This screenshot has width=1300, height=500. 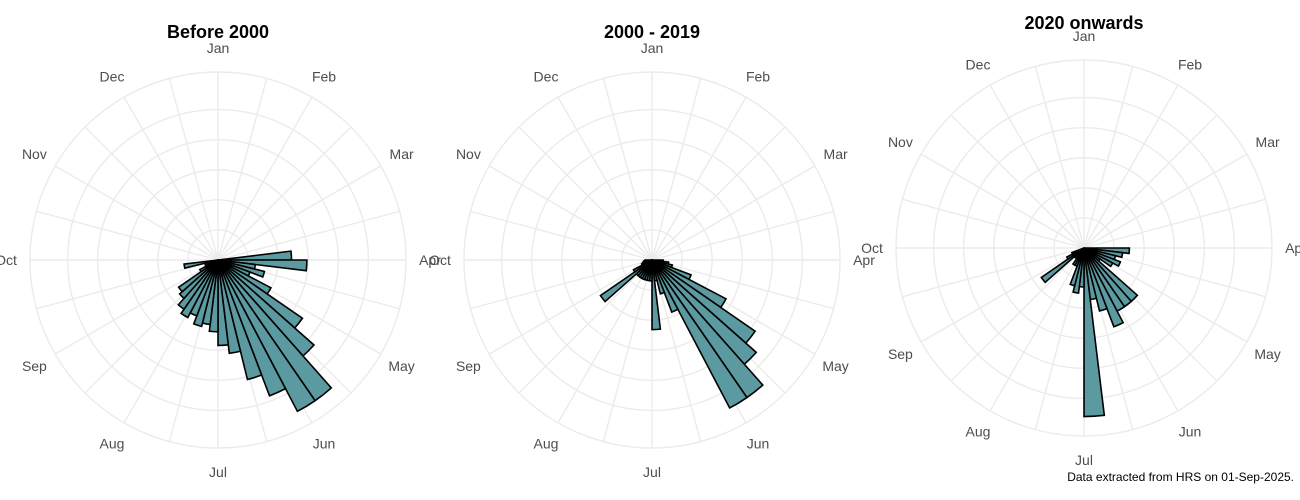 What do you see at coordinates (652, 32) in the screenshot?
I see `panel-title: 2000 - 2019` at bounding box center [652, 32].